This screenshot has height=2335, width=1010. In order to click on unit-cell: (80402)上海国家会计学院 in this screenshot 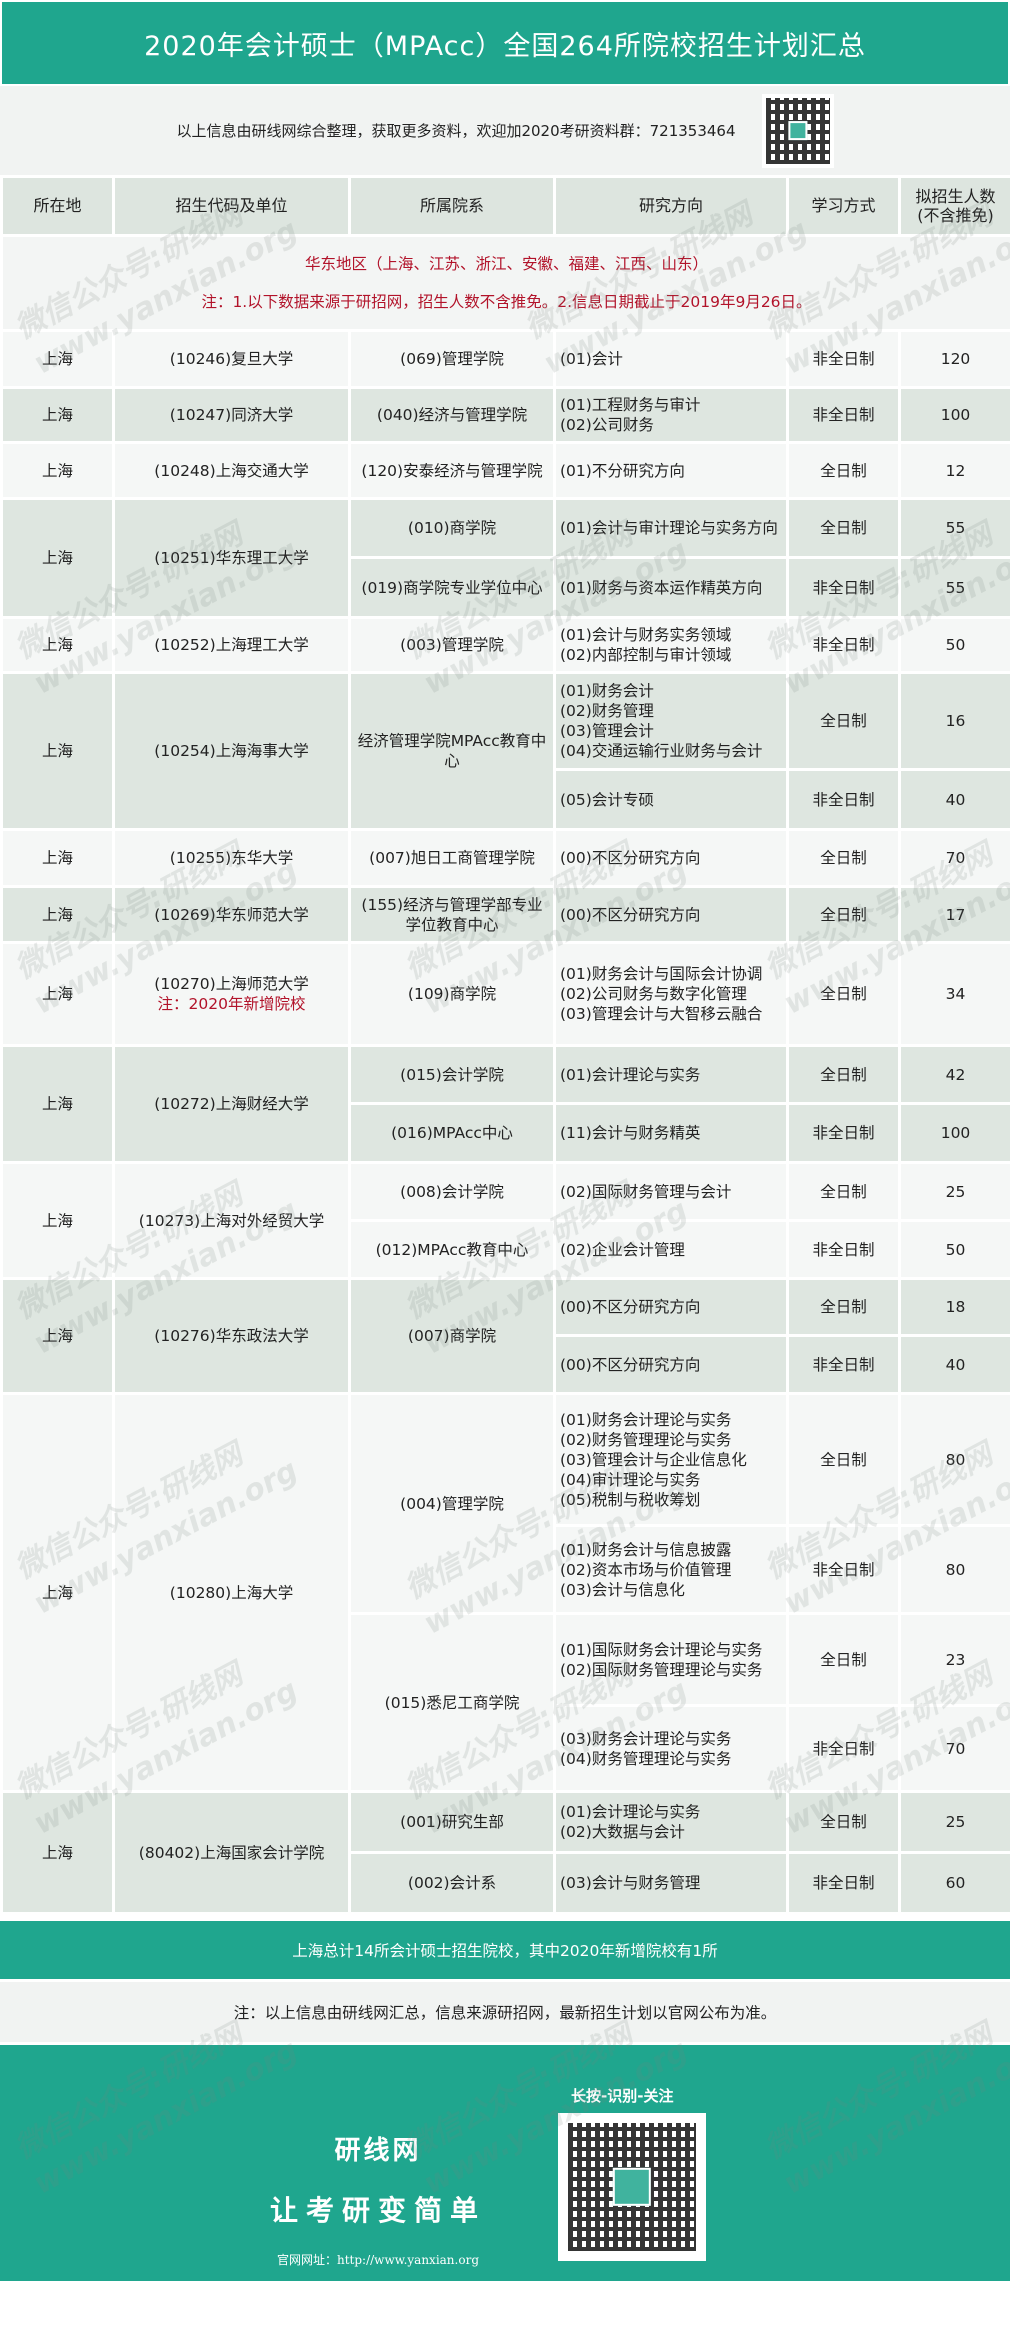, I will do `click(231, 1852)`.